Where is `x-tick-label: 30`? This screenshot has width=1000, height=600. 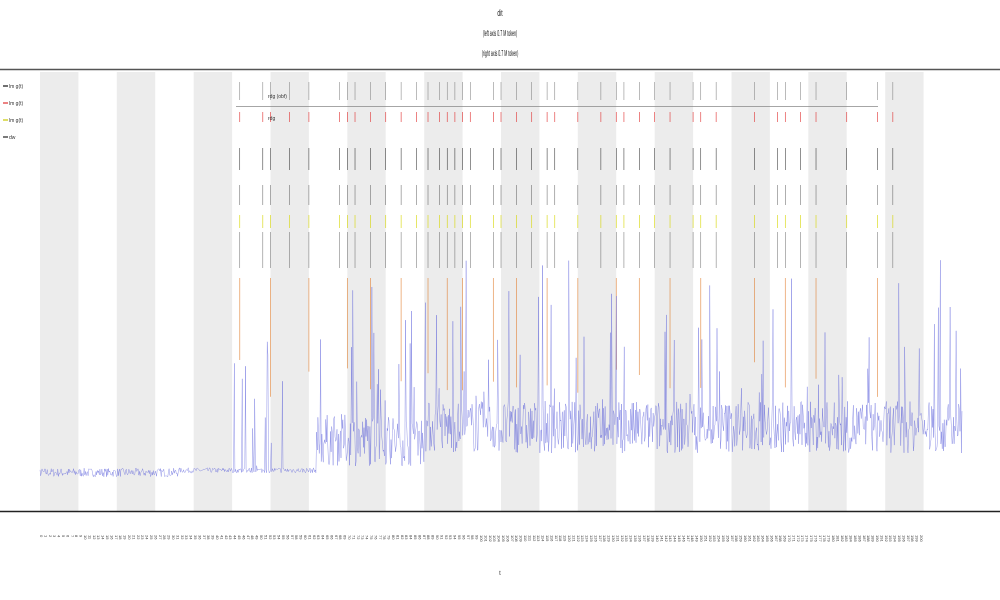 x-tick-label: 30 is located at coordinates (173, 537).